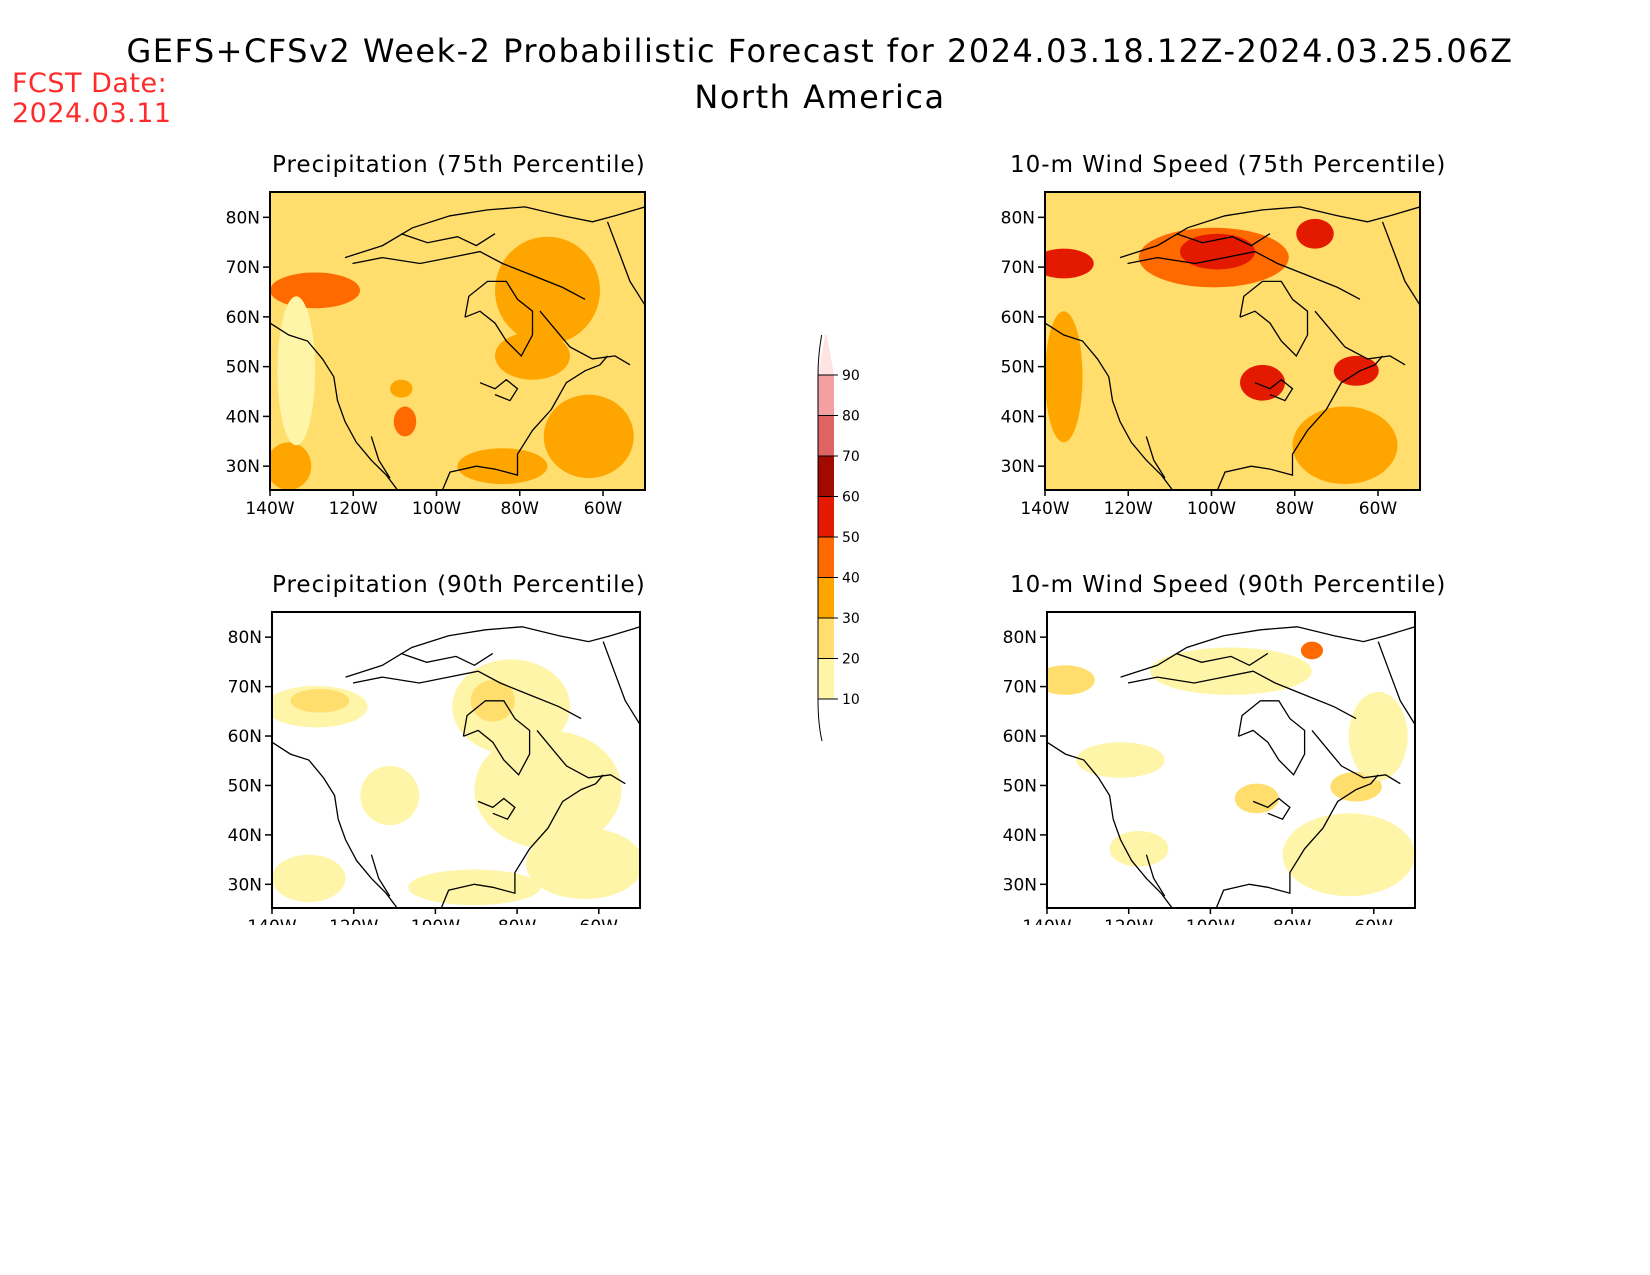 The height and width of the screenshot is (1275, 1650). What do you see at coordinates (851, 498) in the screenshot?
I see `colorbar-level-label: 60` at bounding box center [851, 498].